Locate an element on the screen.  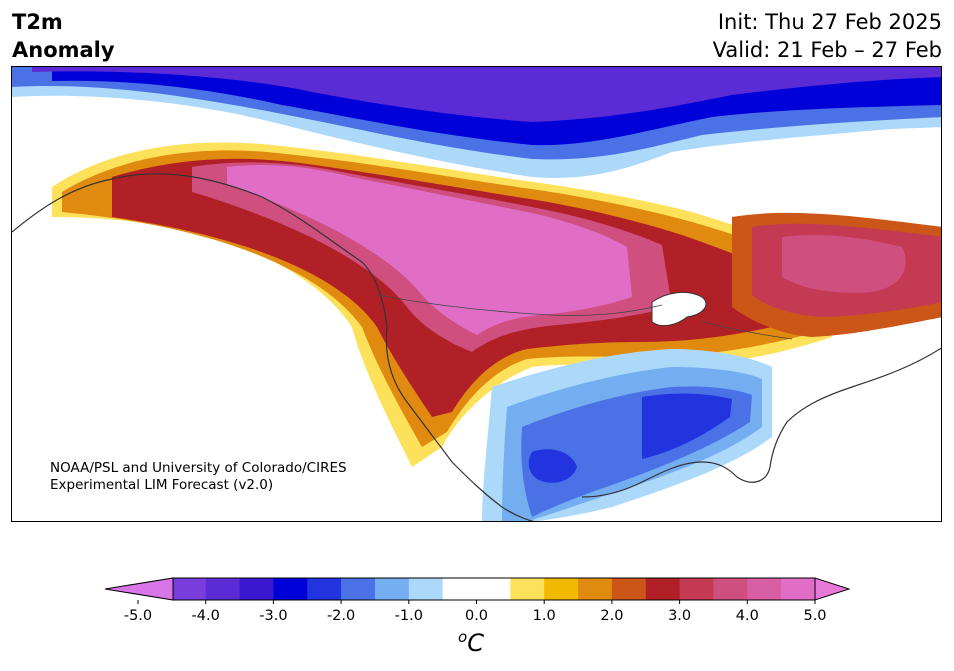
unit-label: oC is located at coordinates (471, 642).